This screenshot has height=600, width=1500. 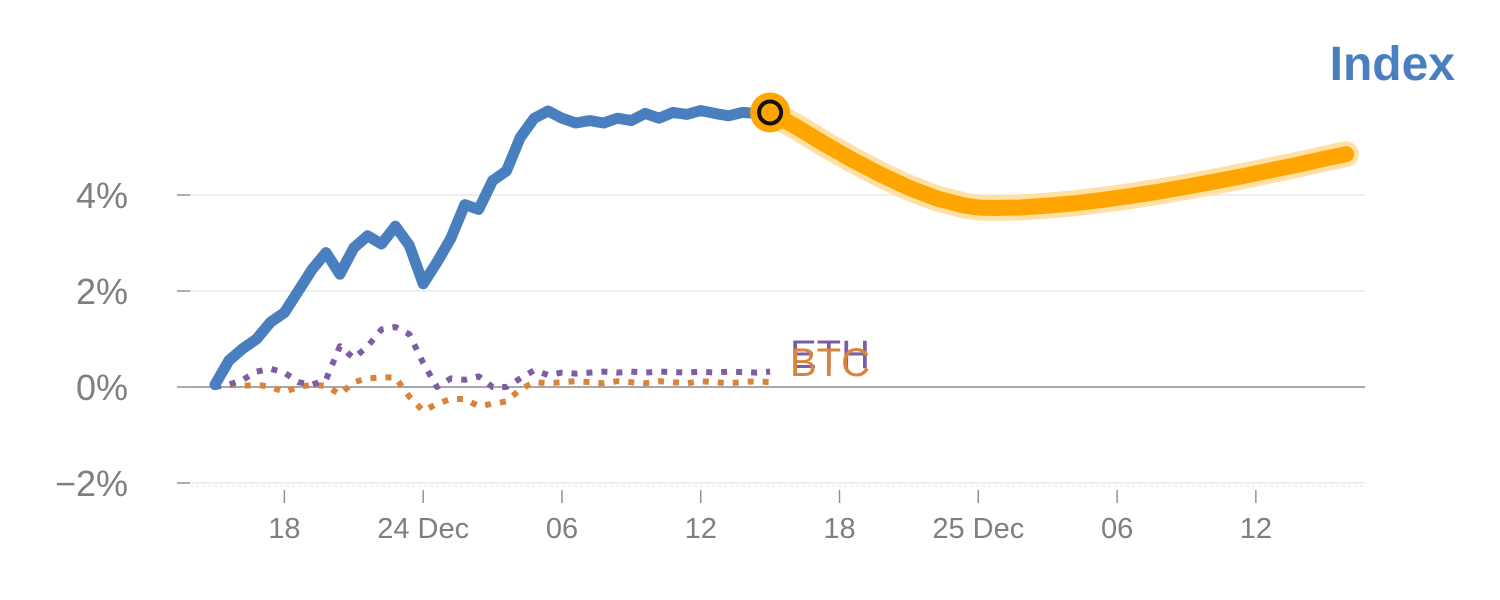 I want to click on y-tick-label: 0%, so click(x=102, y=387).